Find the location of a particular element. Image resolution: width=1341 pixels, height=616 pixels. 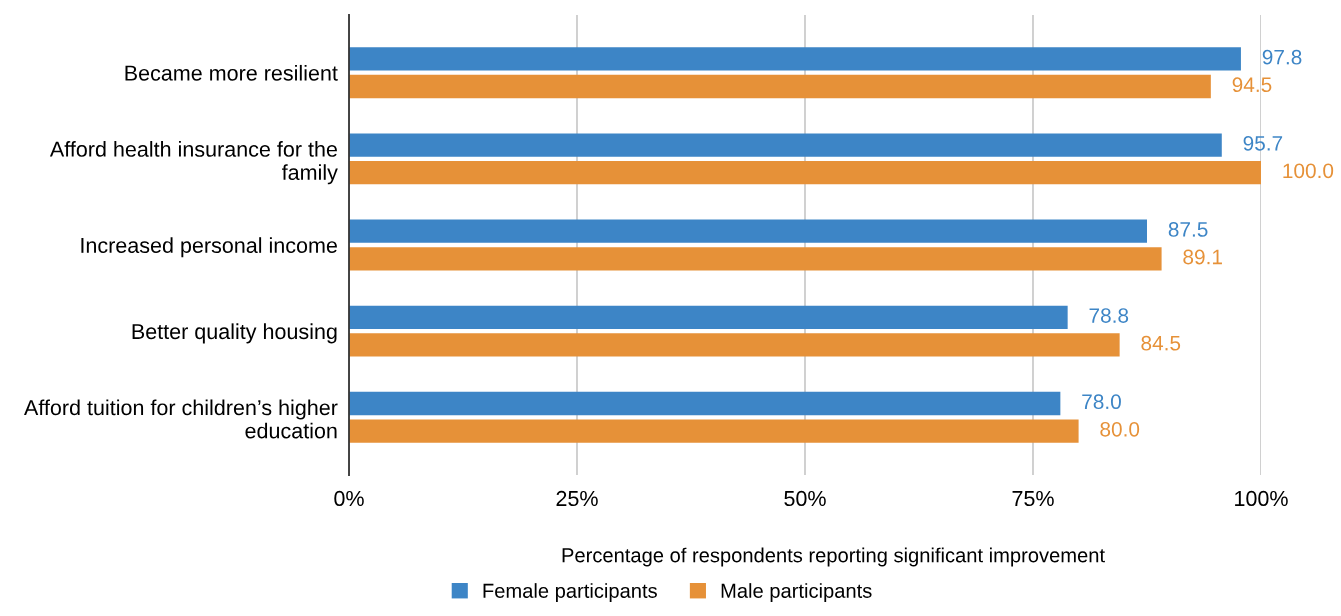

data-label: 100.0 is located at coordinates (1308, 171).